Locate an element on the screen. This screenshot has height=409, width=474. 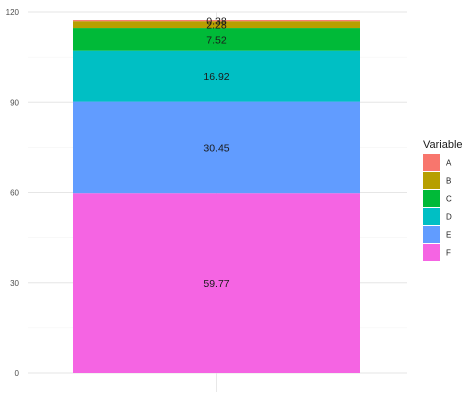
legend-label-e: E is located at coordinates (448, 235).